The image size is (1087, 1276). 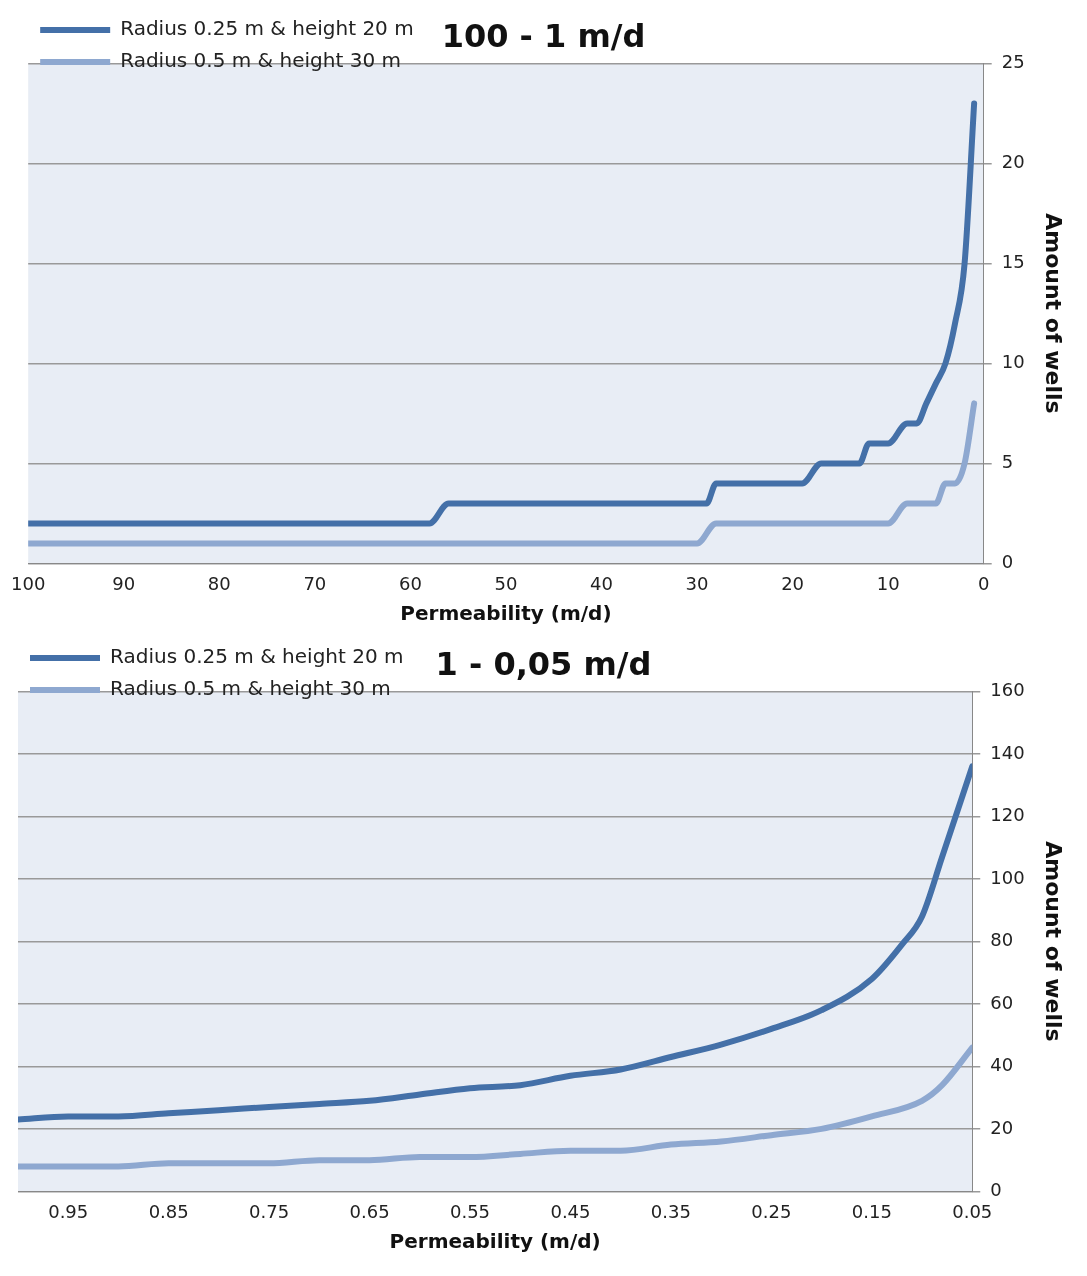 I want to click on x-tick-label: 0.65, so click(x=369, y=1211).